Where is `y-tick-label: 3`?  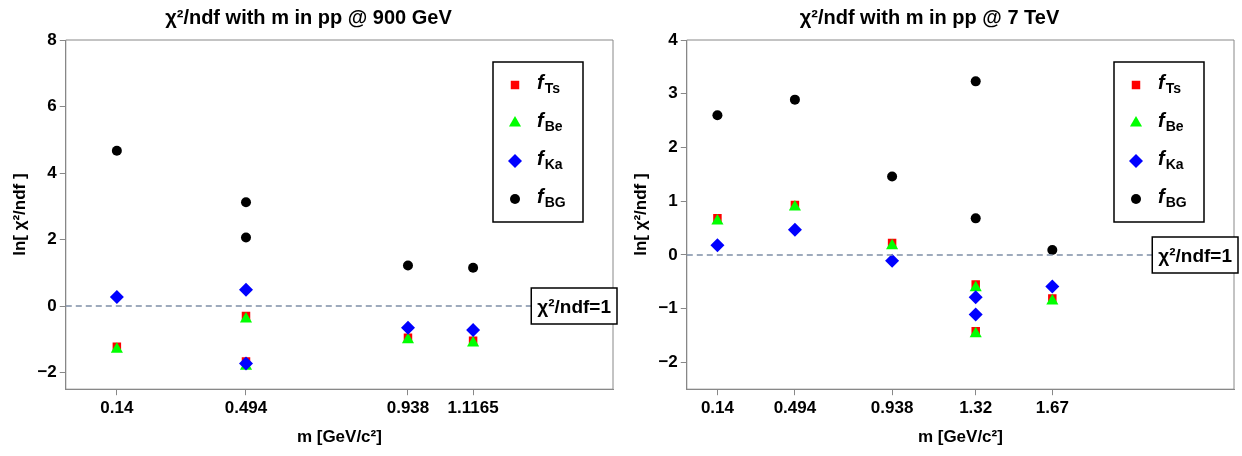 y-tick-label: 3 is located at coordinates (673, 93).